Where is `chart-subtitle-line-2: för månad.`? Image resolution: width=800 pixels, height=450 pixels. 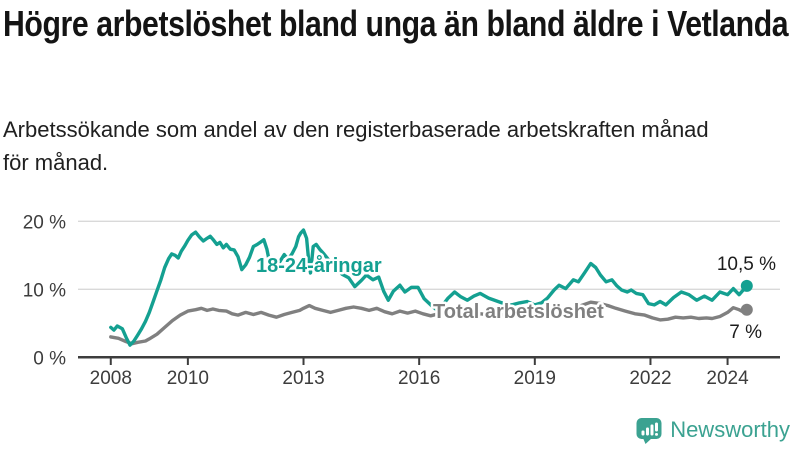 chart-subtitle-line-2: för månad. is located at coordinates (56, 162).